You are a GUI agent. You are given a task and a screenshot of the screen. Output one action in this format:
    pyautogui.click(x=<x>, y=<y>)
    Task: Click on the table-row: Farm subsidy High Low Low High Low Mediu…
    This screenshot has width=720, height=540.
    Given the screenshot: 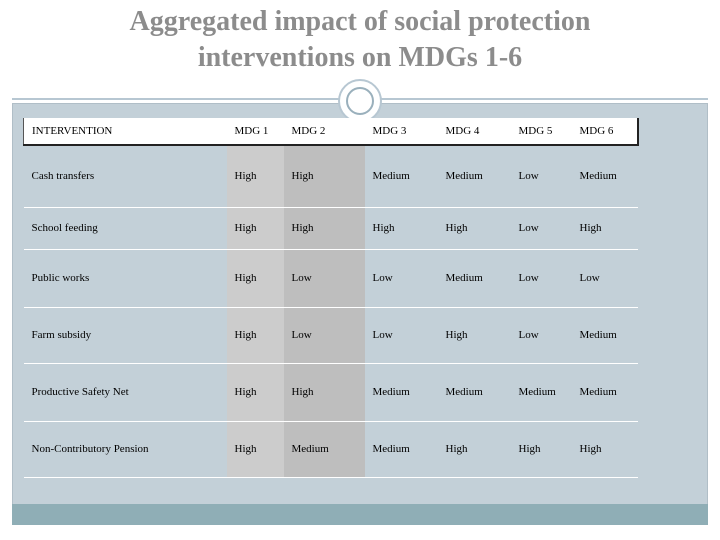 What is the action you would take?
    pyautogui.click(x=330, y=335)
    